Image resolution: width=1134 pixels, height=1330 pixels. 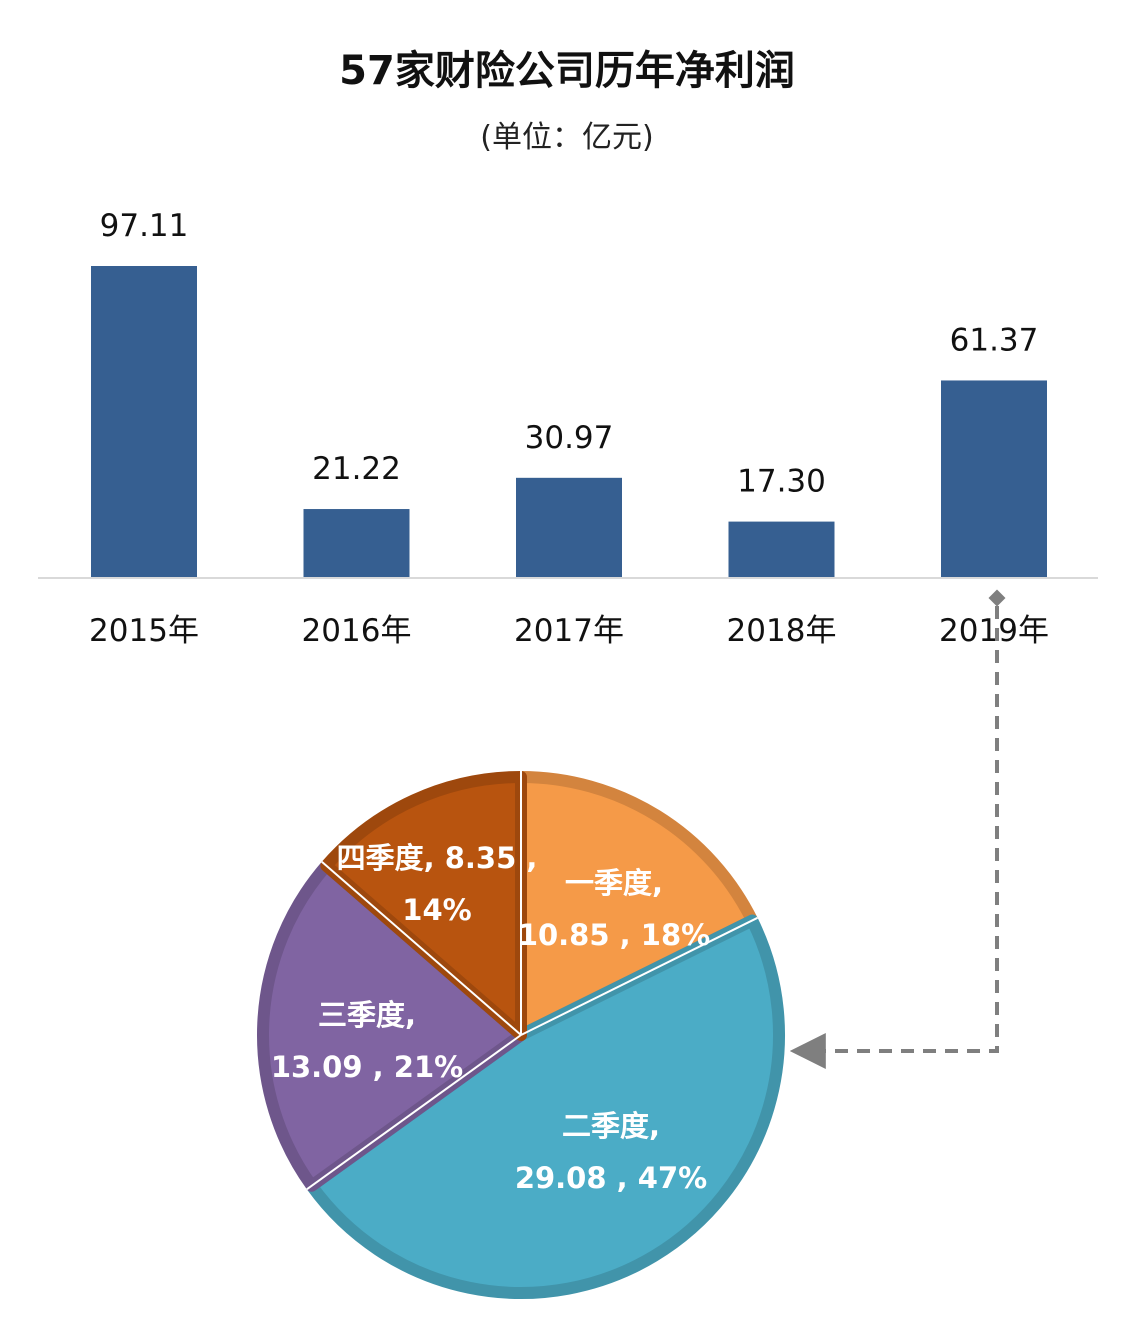 I want to click on pie-label-2: 二季度, 29.08 , 47%, so click(x=611, y=1152).